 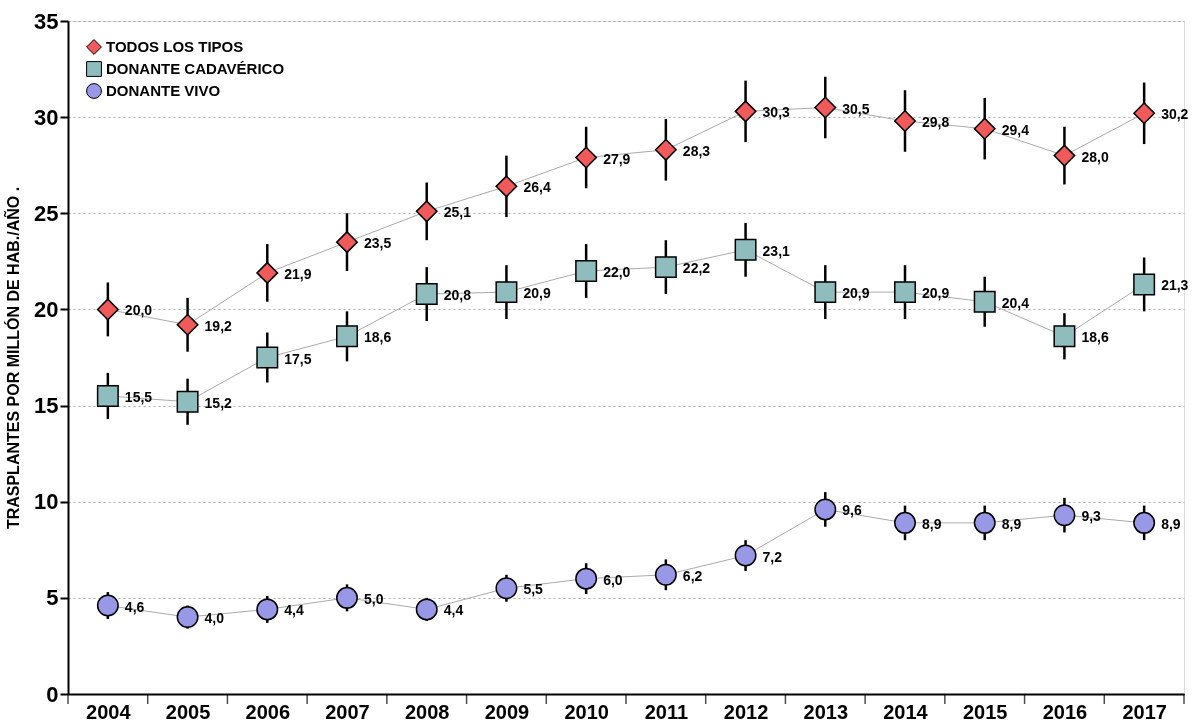 What do you see at coordinates (856, 108) in the screenshot?
I see `data-label: 30,5` at bounding box center [856, 108].